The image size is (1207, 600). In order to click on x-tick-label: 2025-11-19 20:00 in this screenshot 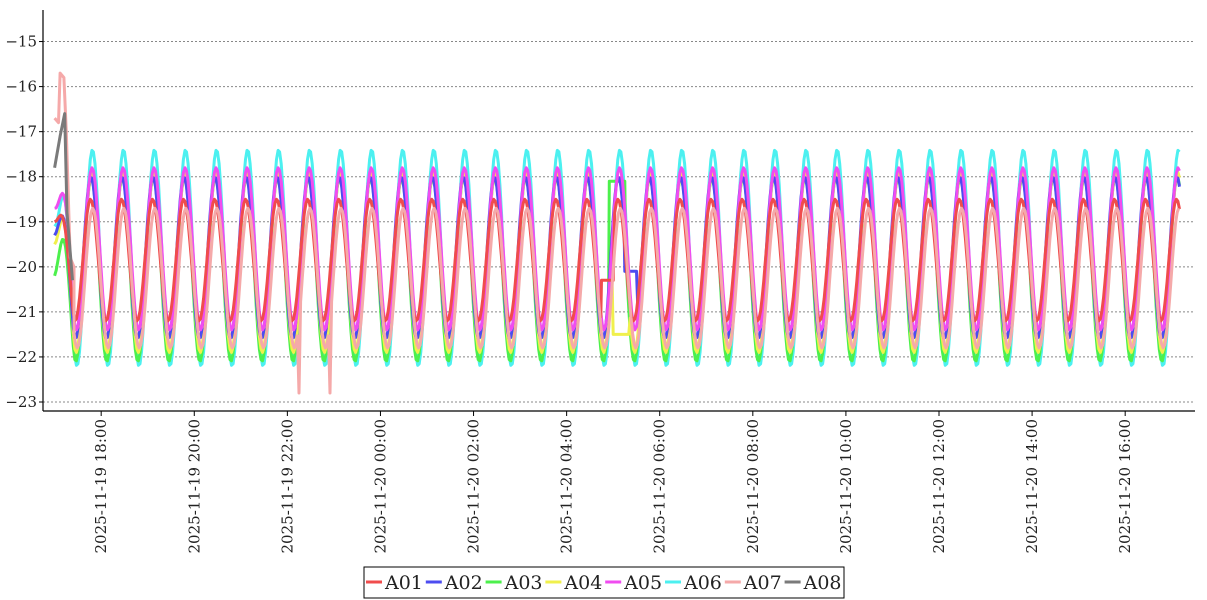, I will do `click(194, 486)`.